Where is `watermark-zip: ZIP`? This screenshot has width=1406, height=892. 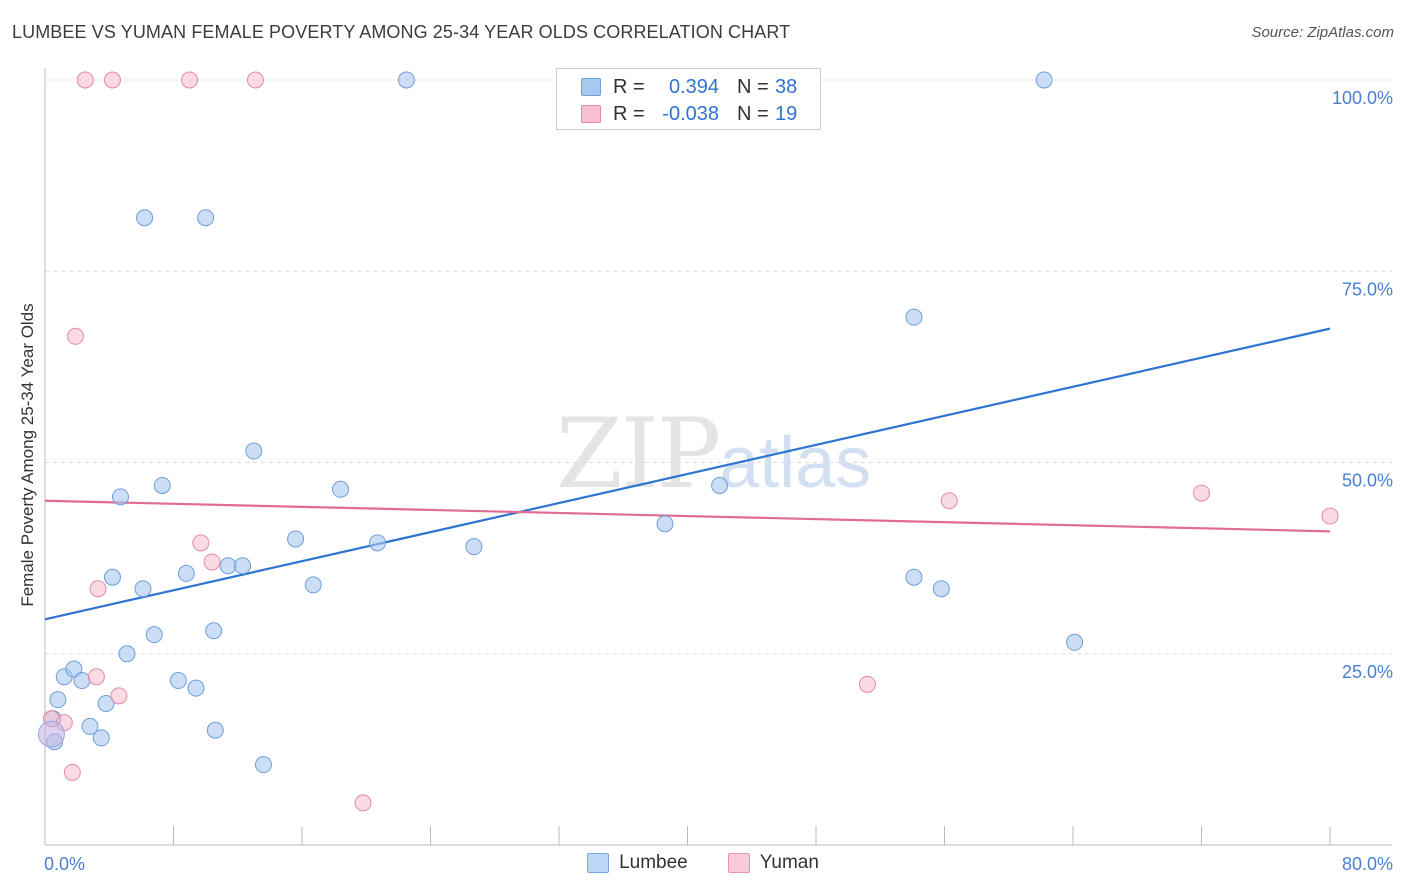
watermark-zip: ZIP is located at coordinates (638, 454).